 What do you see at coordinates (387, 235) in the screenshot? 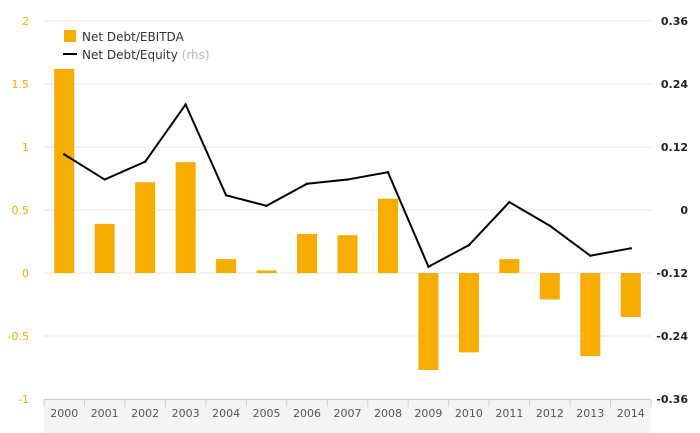
I see `bar-2008` at bounding box center [387, 235].